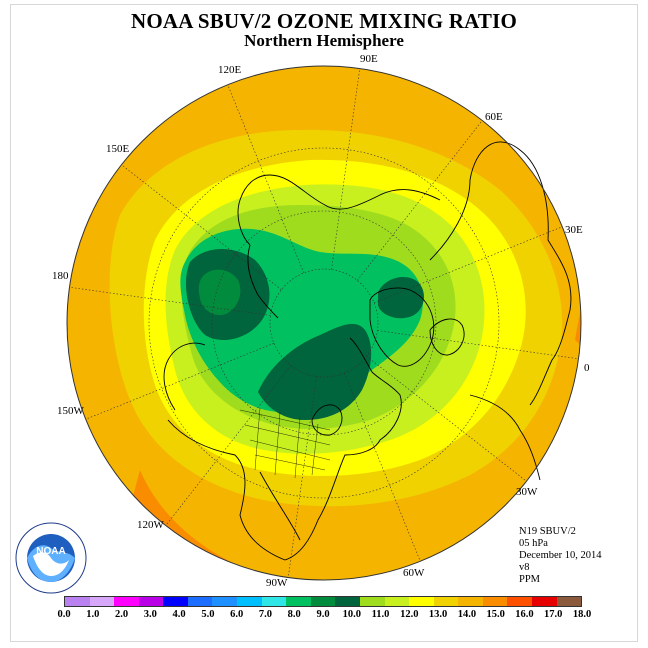  I want to click on colorbar-tick-label: 0.0, so click(64, 614).